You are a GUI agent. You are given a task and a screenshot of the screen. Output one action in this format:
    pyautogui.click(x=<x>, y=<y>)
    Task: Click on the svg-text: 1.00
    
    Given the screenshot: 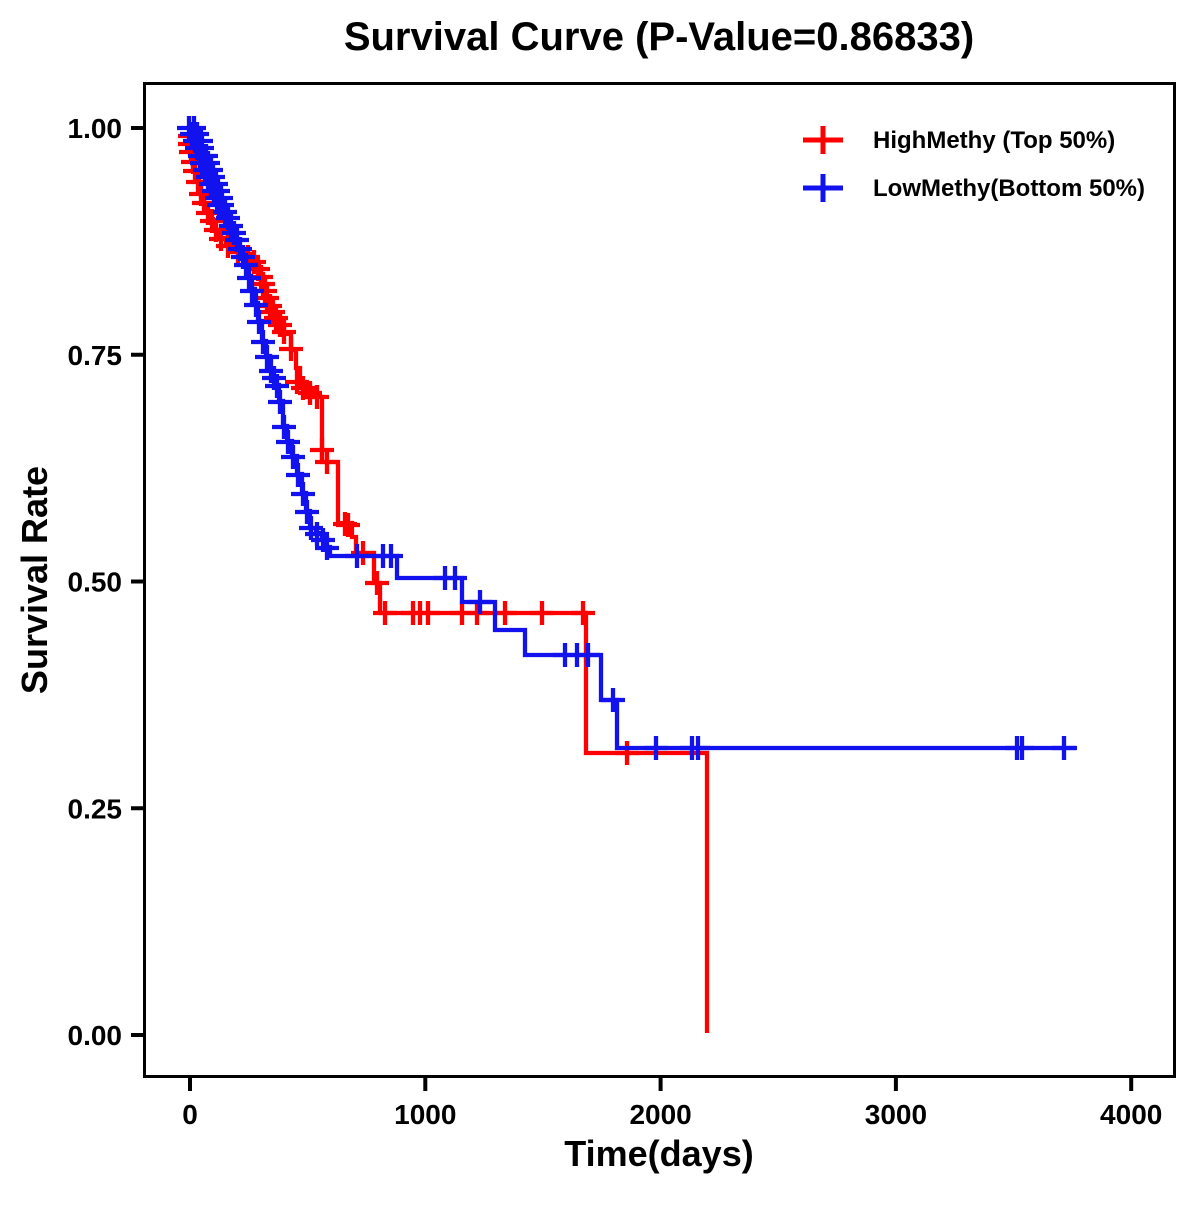 What is the action you would take?
    pyautogui.click(x=95, y=128)
    